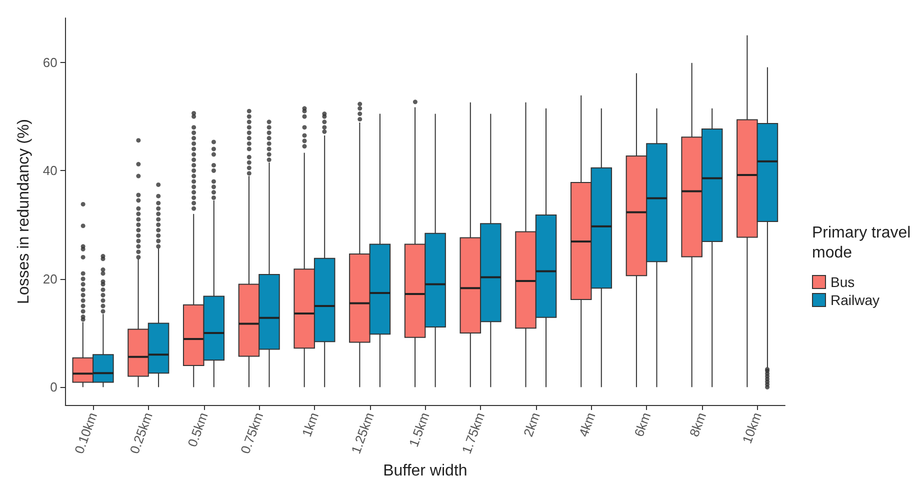 The image size is (922, 492). What do you see at coordinates (54, 387) in the screenshot?
I see `y-tick-label: 0` at bounding box center [54, 387].